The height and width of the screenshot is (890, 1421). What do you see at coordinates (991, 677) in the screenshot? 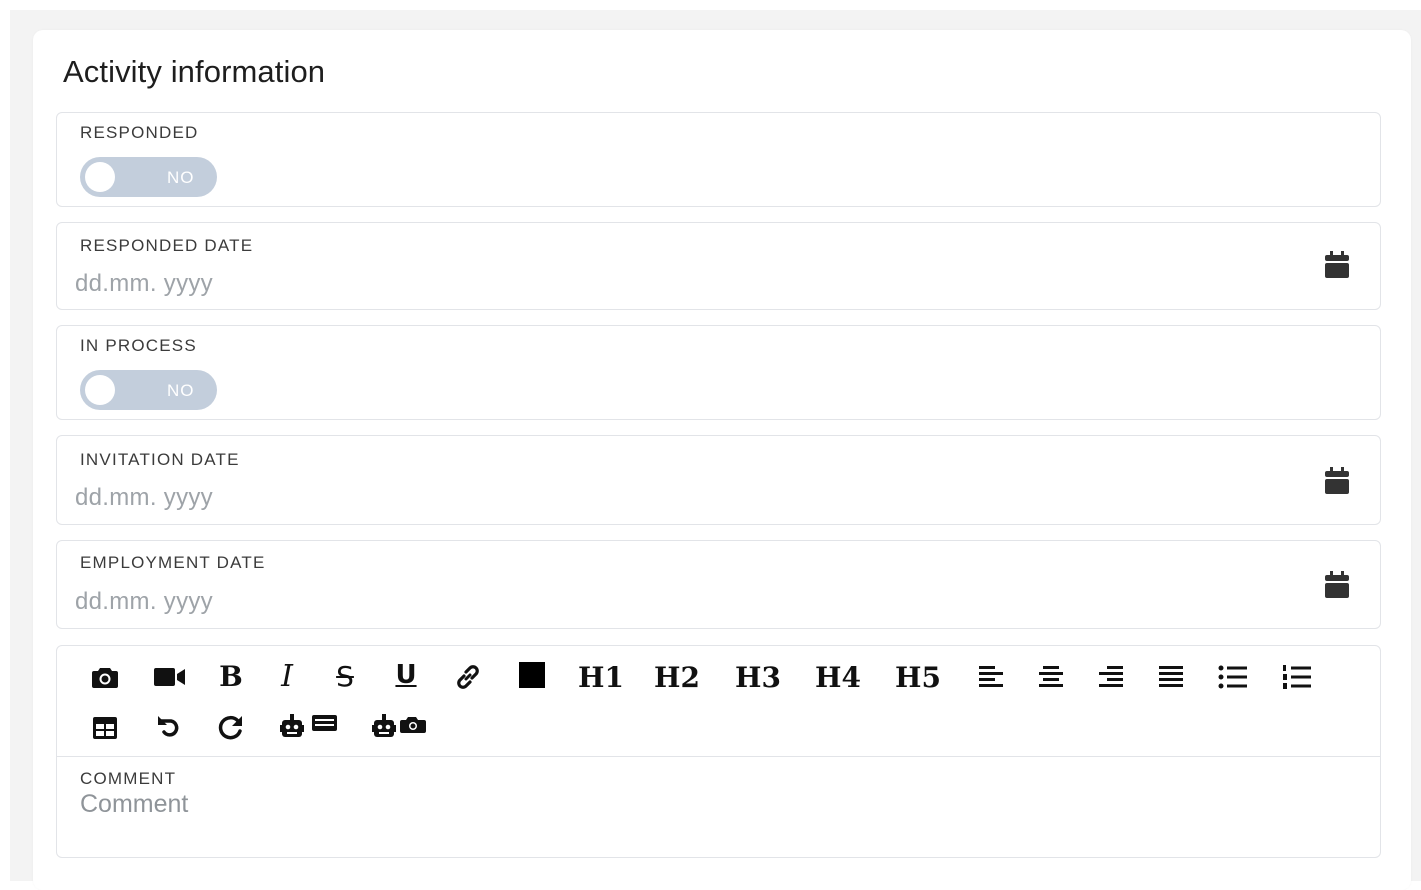
I see `align-left-icon` at bounding box center [991, 677].